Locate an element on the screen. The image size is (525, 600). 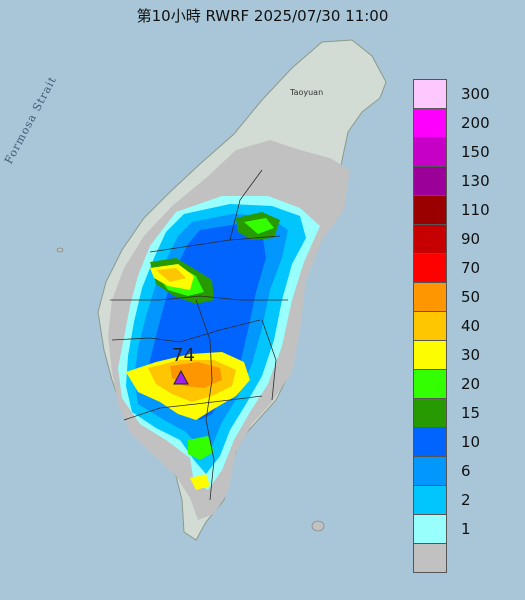
legend-label: 30 is located at coordinates (471, 355).